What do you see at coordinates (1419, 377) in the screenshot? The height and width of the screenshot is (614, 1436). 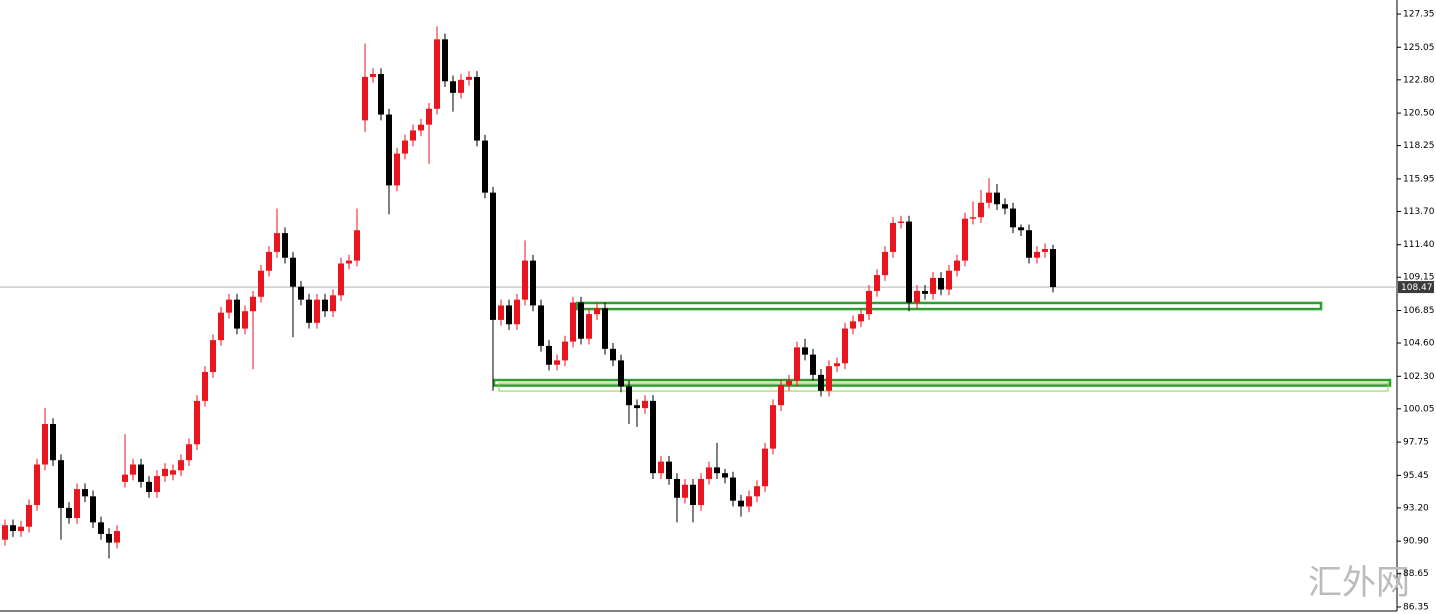 I see `y-tick-label: 102.30` at bounding box center [1419, 377].